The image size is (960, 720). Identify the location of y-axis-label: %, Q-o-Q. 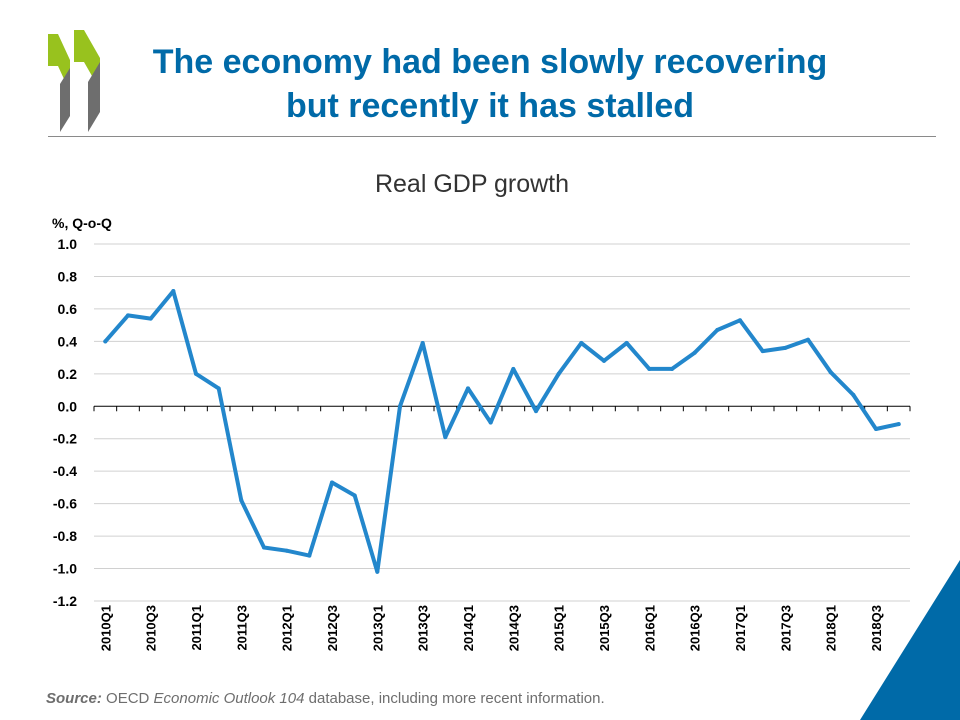
(82, 223).